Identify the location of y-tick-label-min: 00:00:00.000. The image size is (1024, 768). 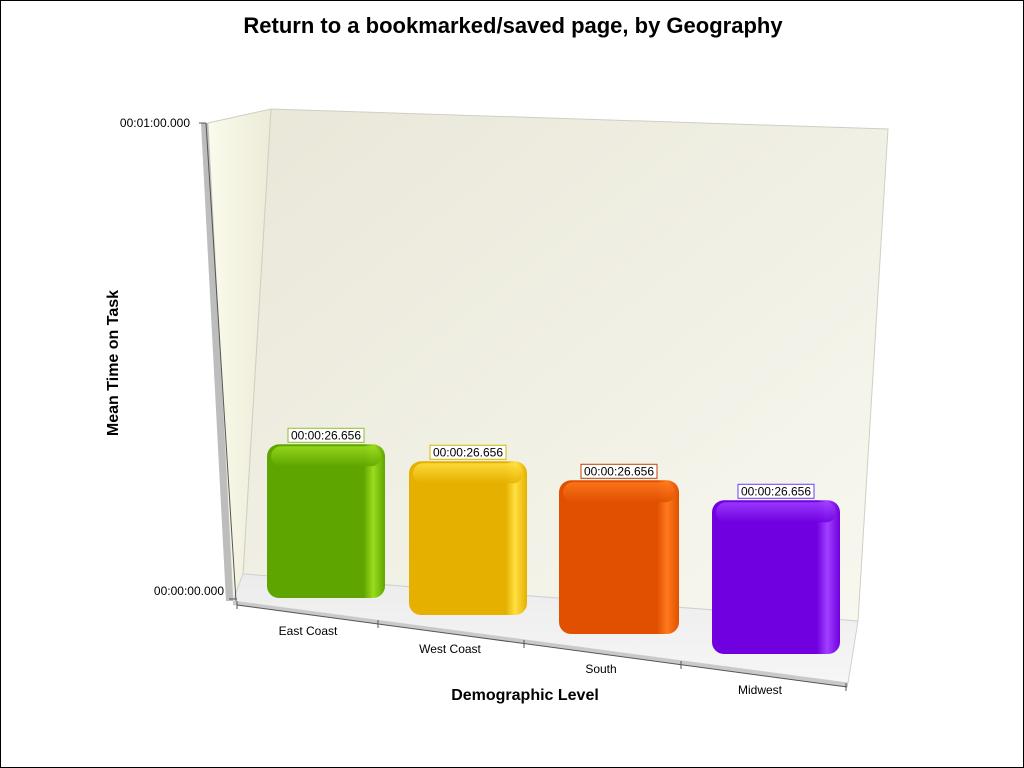
(189, 591).